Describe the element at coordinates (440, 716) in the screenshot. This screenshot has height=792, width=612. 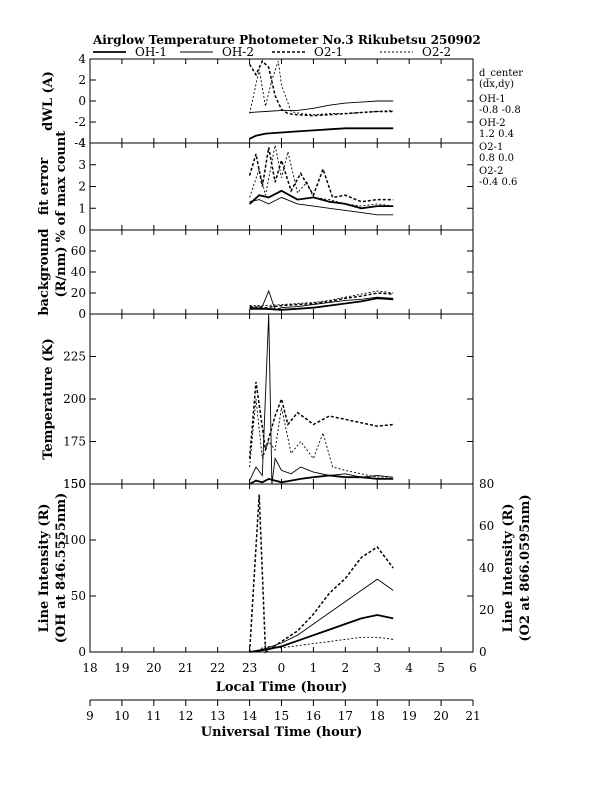
I see `xtick-label-ut: 20` at that location.